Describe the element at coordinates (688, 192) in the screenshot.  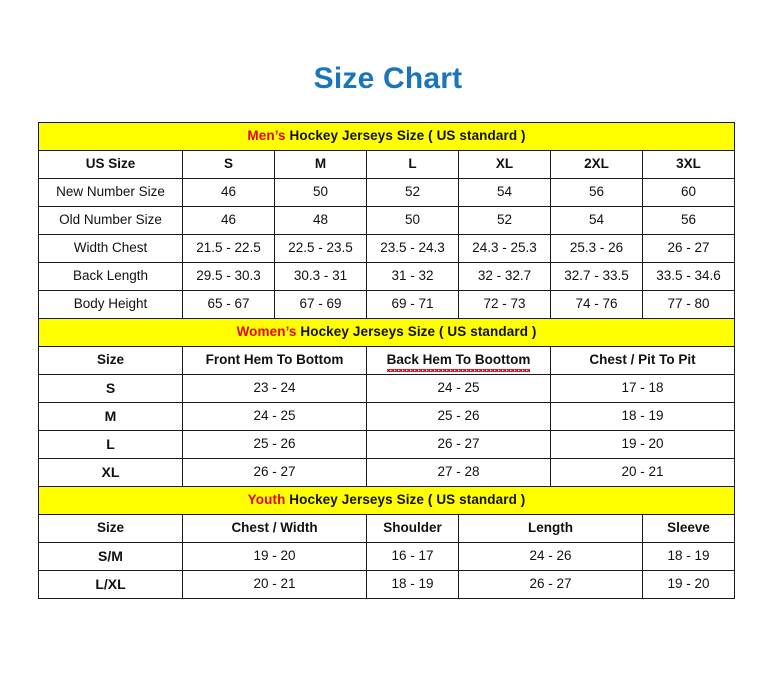
I see `mens-cell-0-5: 60` at that location.